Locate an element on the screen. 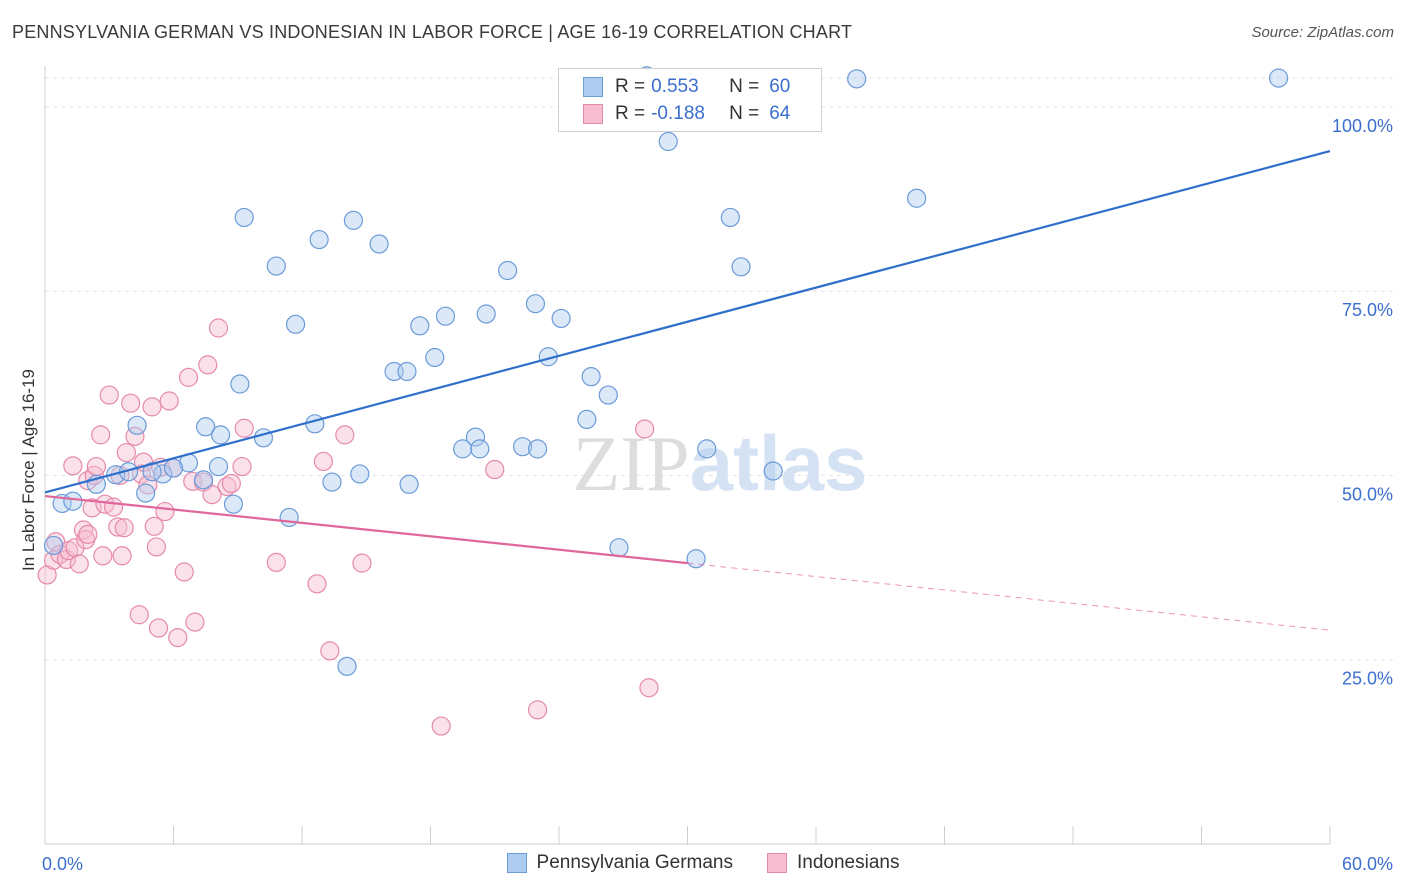  watermark: ZIPatlas is located at coordinates (720, 463).